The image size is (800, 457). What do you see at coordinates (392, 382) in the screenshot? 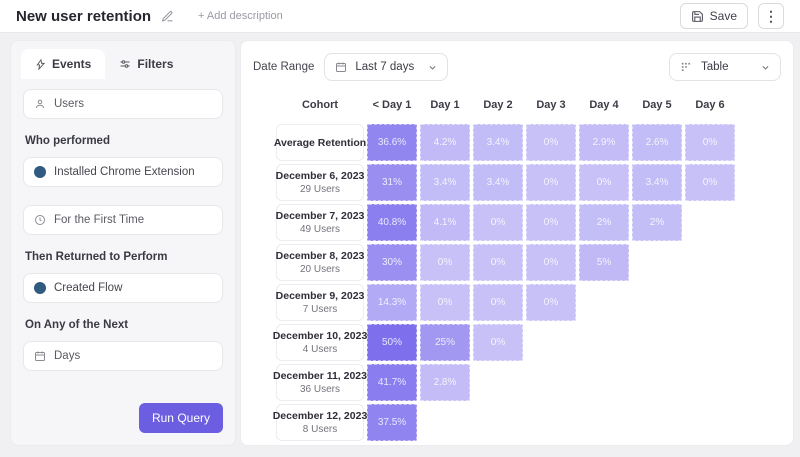
I see `retention-cell: 41.7%` at bounding box center [392, 382].